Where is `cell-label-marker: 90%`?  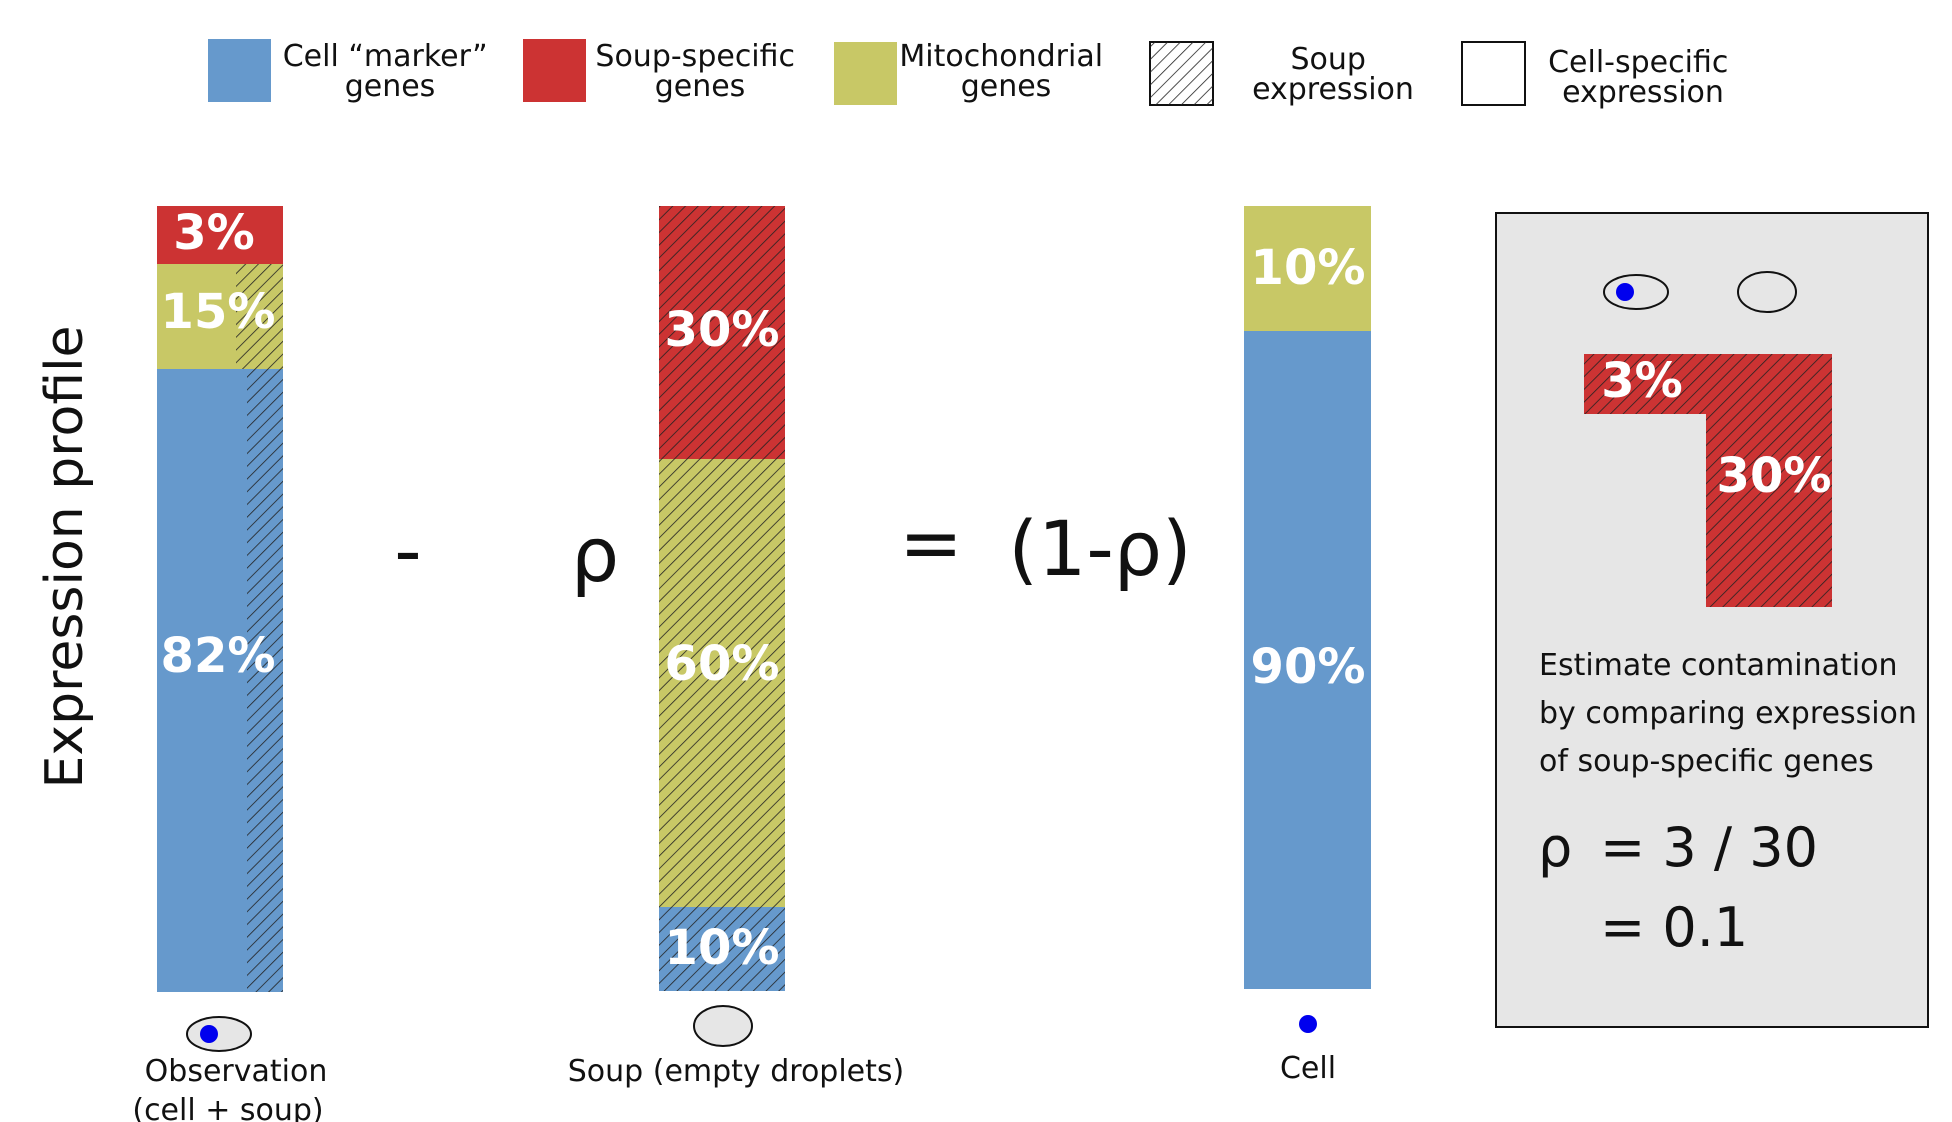 cell-label-marker: 90% is located at coordinates (1308, 667).